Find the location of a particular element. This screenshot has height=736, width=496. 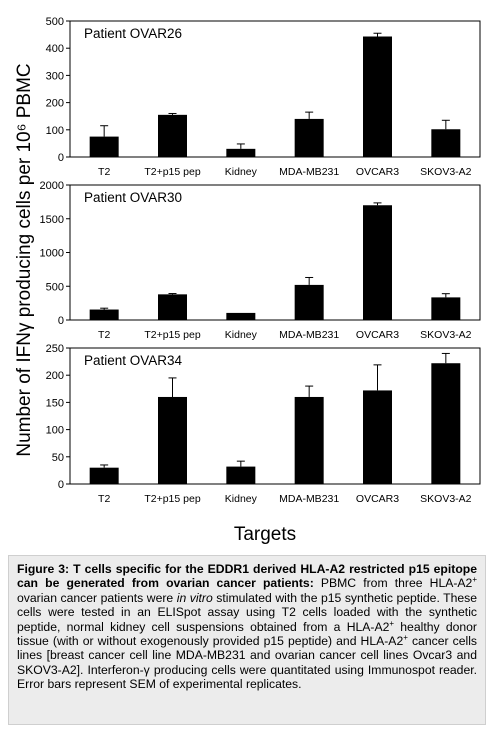

y-tick-label: 400 is located at coordinates (55, 49).